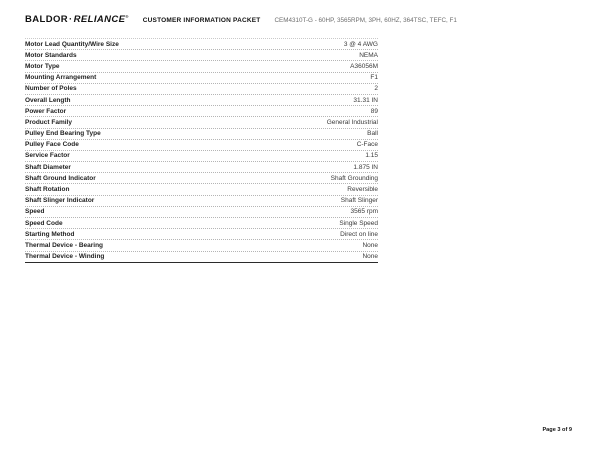 The height and width of the screenshot is (464, 600). What do you see at coordinates (201, 179) in the screenshot?
I see `table-row: Shaft Ground Indicator Shaft Grounding` at bounding box center [201, 179].